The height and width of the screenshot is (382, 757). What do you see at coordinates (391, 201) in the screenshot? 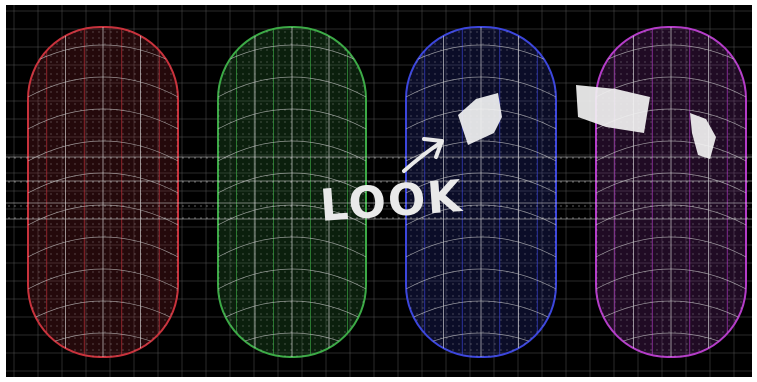
I see `look-label: LOOK` at bounding box center [391, 201].